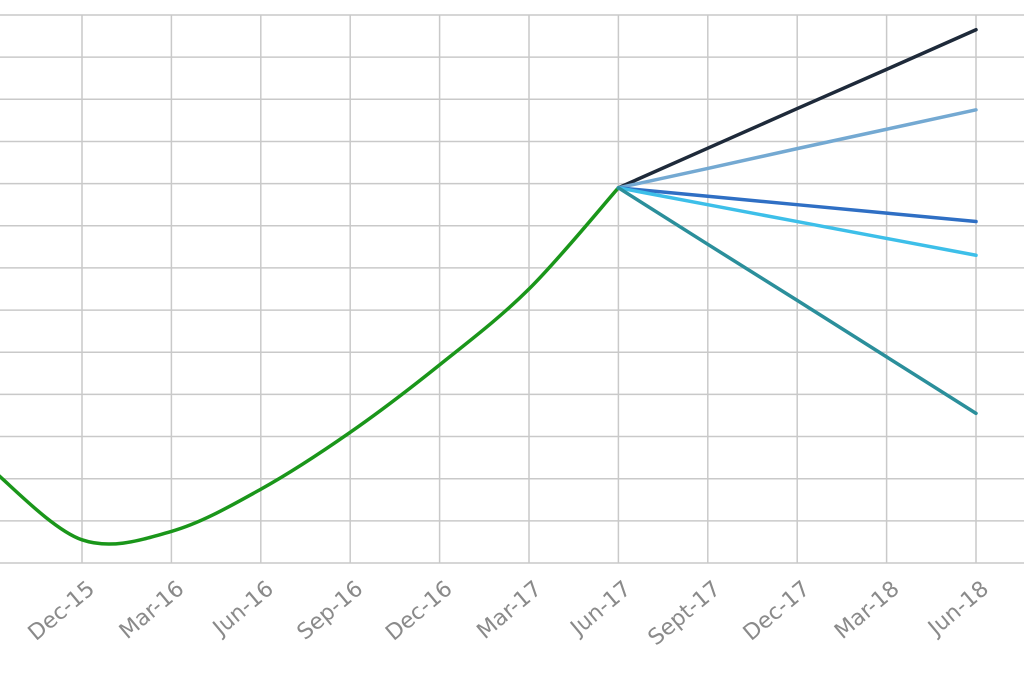 Image resolution: width=1024 pixels, height=682 pixels. Describe the element at coordinates (152, 610) in the screenshot. I see `x-tick-label: Mar-16` at that location.